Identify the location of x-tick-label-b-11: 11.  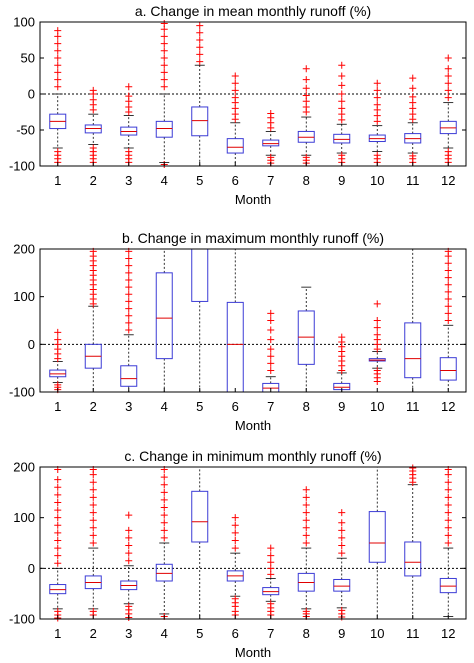
(413, 406).